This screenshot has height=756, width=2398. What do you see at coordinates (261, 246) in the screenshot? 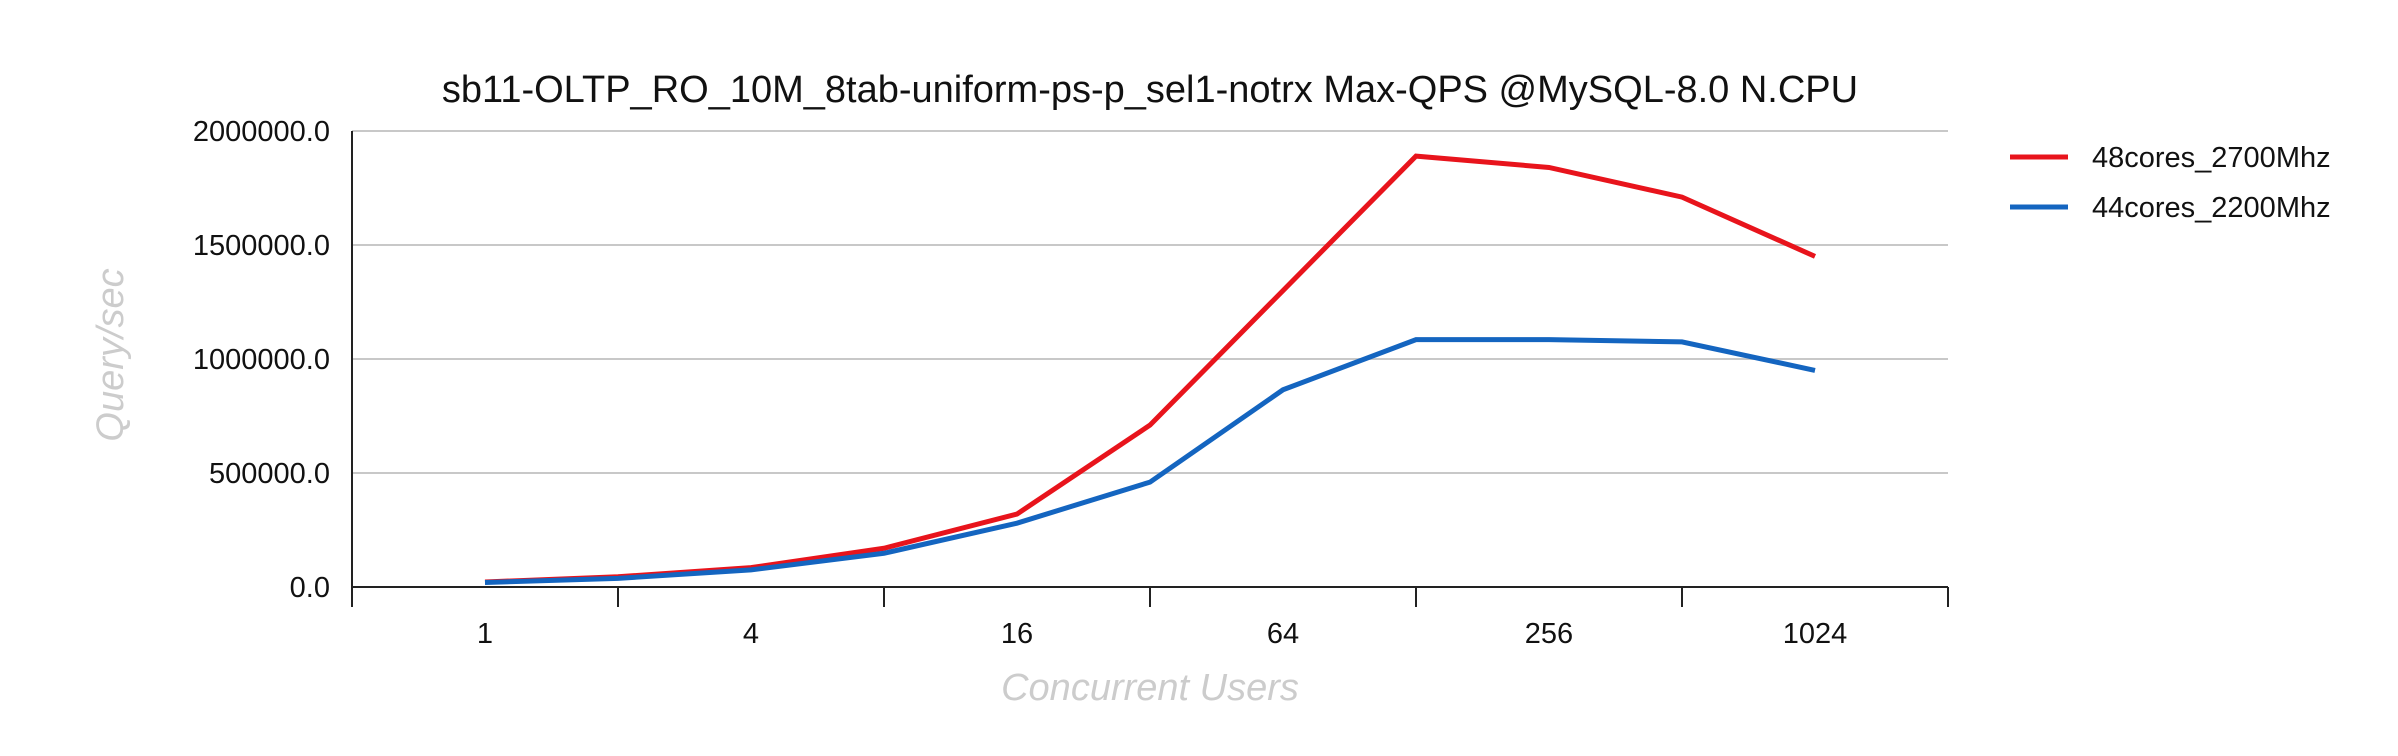
I see `y-tick-label: 1500000.0` at bounding box center [261, 246].